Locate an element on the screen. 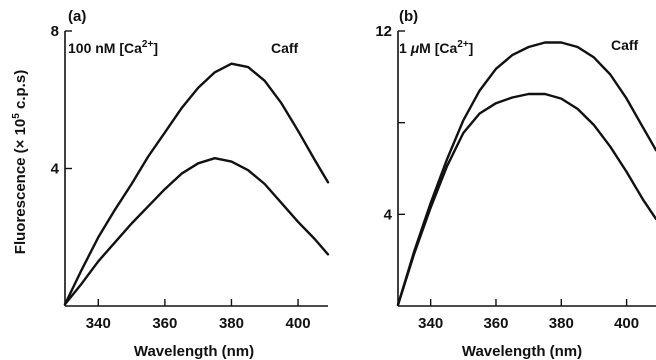 Image resolution: width=656 pixels, height=360 pixels. panel-b-curve-label: Caff is located at coordinates (625, 45).